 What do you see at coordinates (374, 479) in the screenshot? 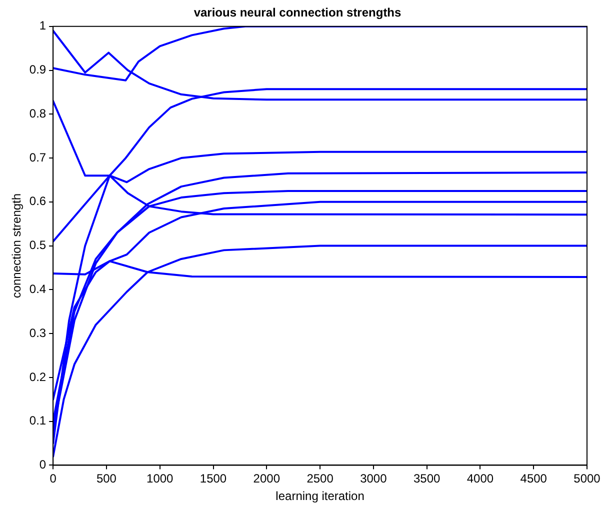
I see `x-tick-label: 3000` at bounding box center [374, 479].